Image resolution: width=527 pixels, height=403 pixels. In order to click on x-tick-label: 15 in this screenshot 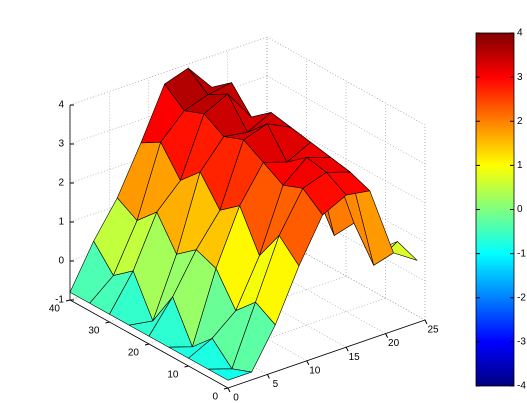, I will do `click(355, 357)`.